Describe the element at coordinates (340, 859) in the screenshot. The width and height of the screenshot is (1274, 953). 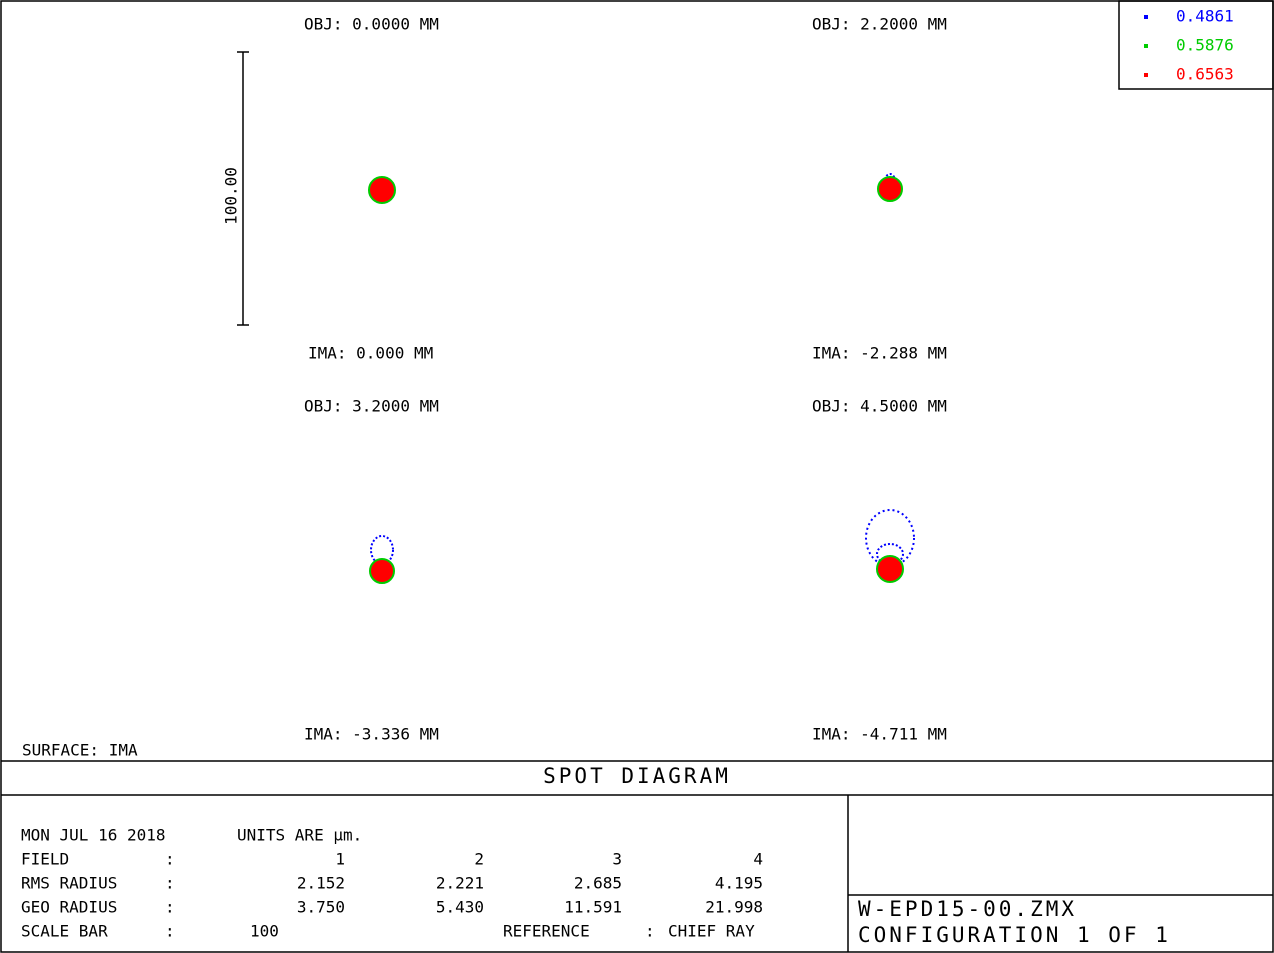
I see `info-cell: 1` at that location.